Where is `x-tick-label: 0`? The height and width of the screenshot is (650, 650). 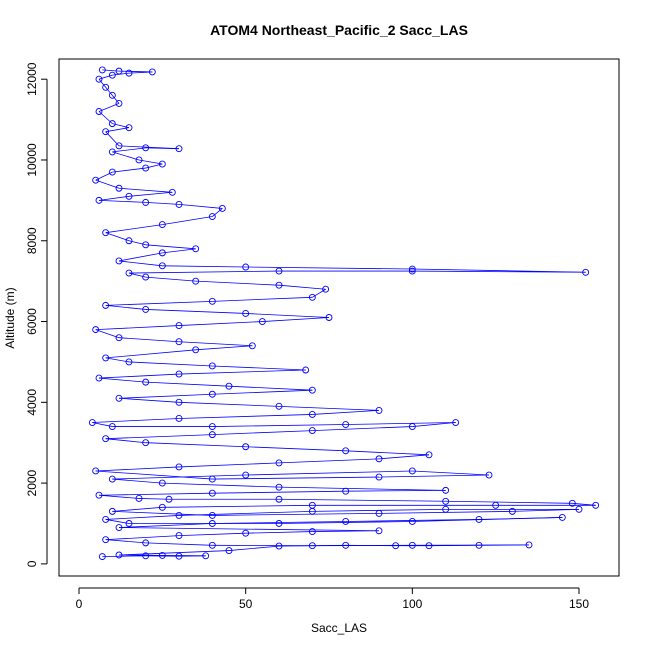 x-tick-label: 0 is located at coordinates (79, 604).